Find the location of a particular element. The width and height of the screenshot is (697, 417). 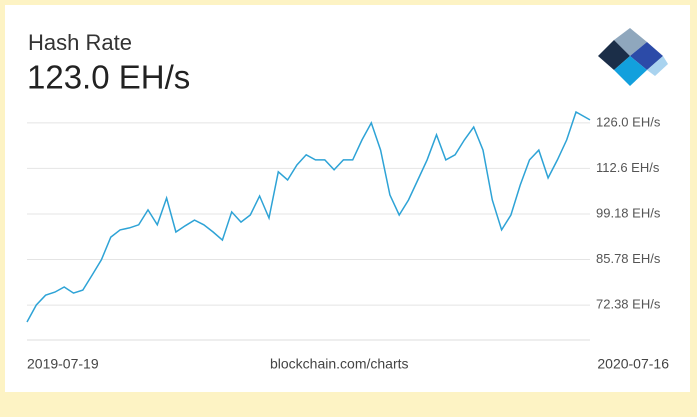

x-tick-label: 2020-07-16 is located at coordinates (633, 364).